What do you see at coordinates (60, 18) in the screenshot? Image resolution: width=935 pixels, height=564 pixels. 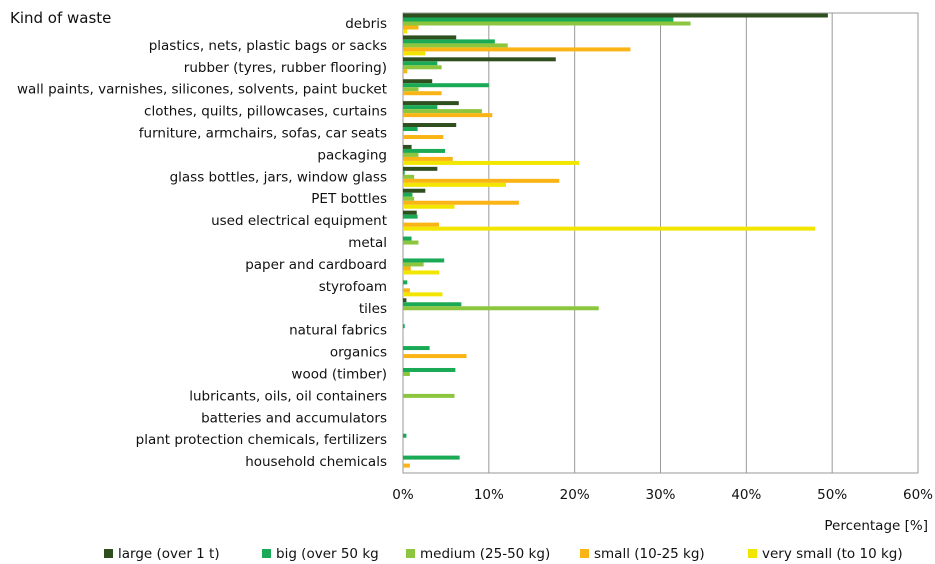 I see `chart-title: Kind of waste` at bounding box center [60, 18].